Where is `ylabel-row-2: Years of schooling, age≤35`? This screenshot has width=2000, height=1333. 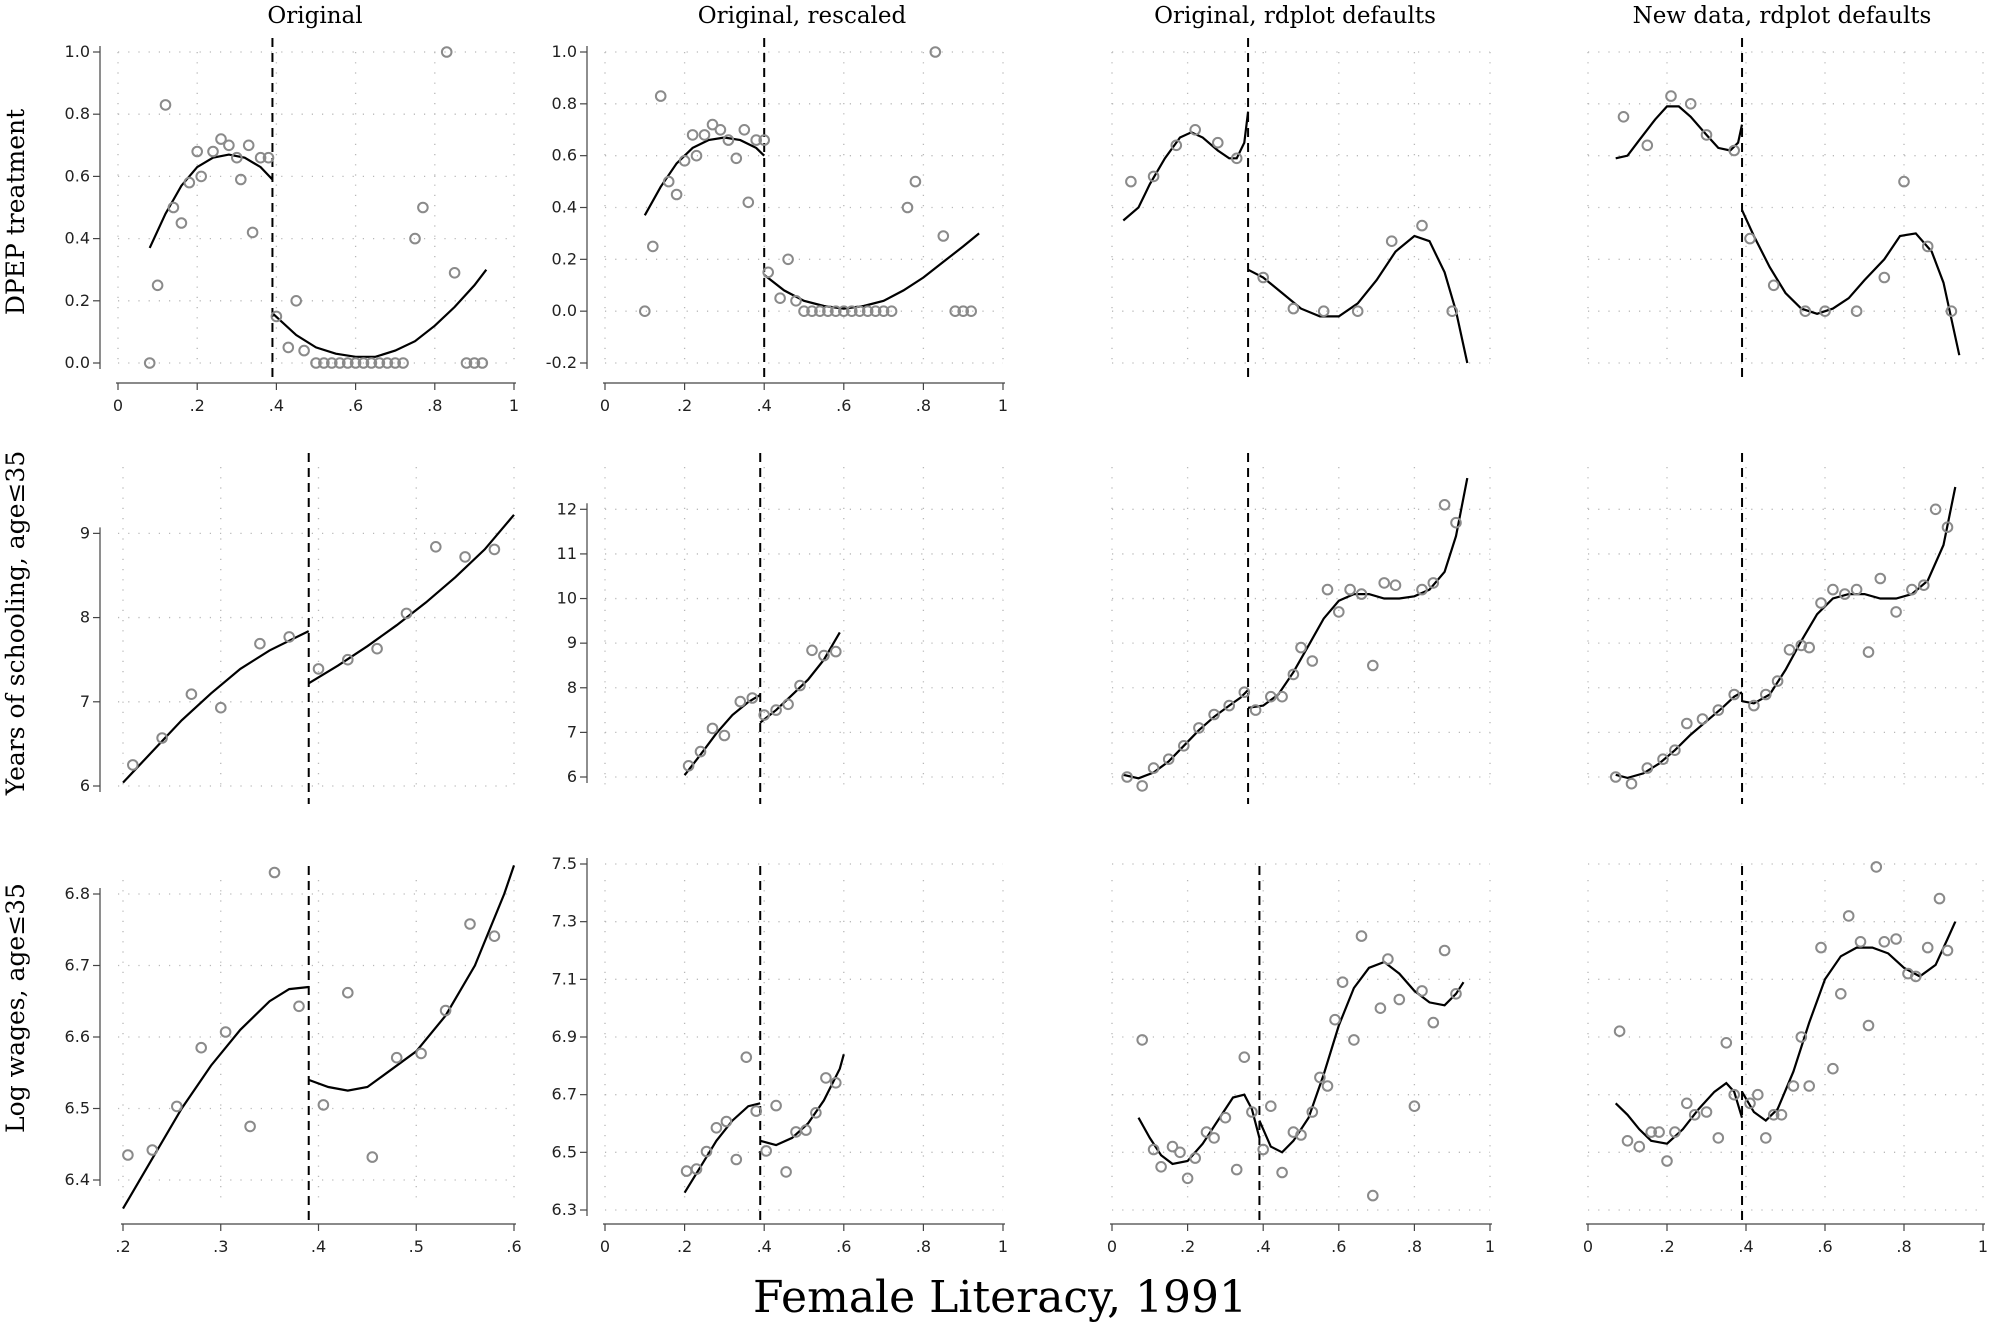 ylabel-row-2: Years of schooling, age≤35 is located at coordinates (15, 624).